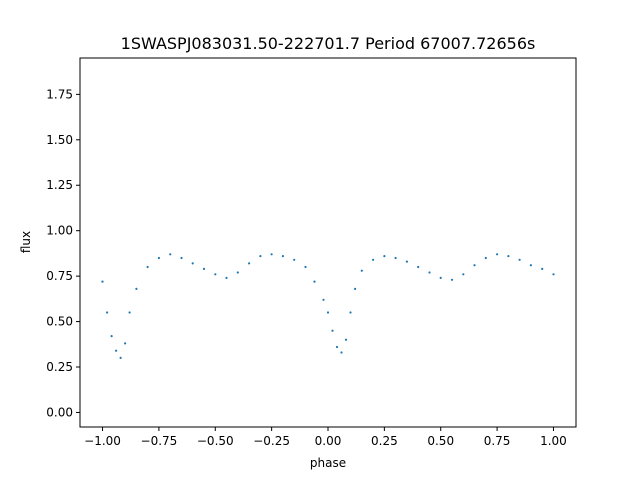 Image resolution: width=640 pixels, height=480 pixels. I want to click on y-axis-label: flux, so click(26, 242).